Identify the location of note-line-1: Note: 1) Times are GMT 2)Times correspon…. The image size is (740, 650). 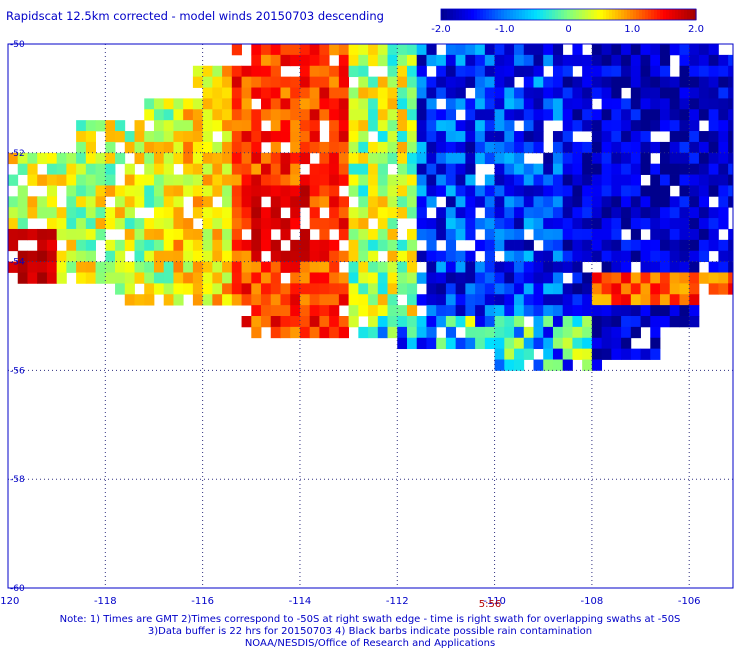
(370, 619).